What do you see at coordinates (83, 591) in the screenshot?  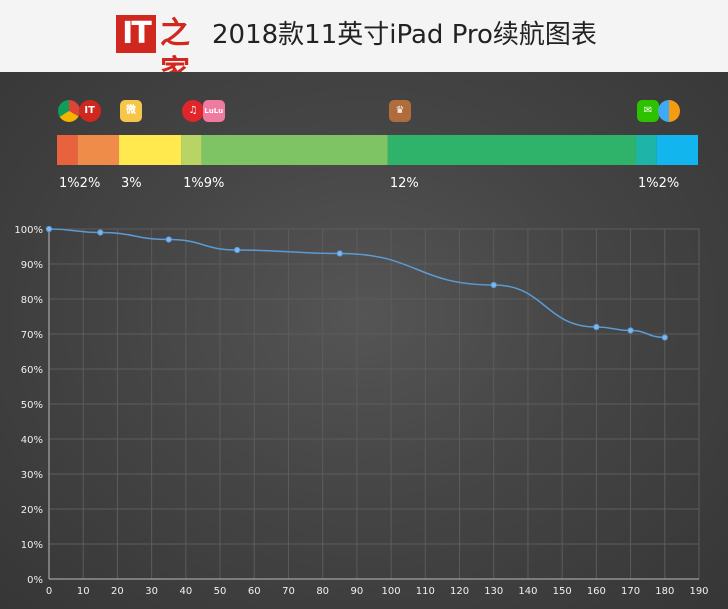 I see `x-tick-label: 10` at bounding box center [83, 591].